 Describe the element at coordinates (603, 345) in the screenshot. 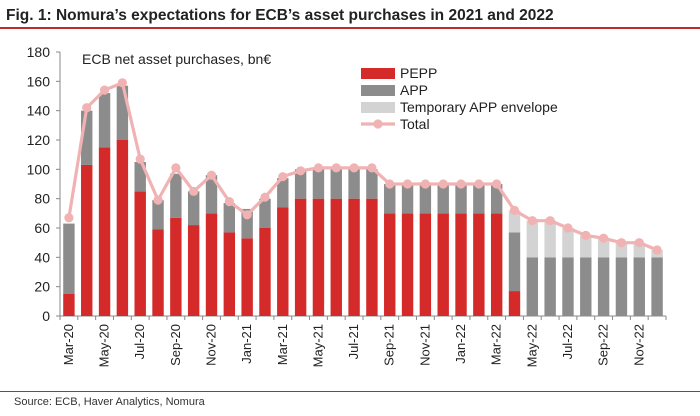

I see `x-tick-label: Sep-22` at that location.